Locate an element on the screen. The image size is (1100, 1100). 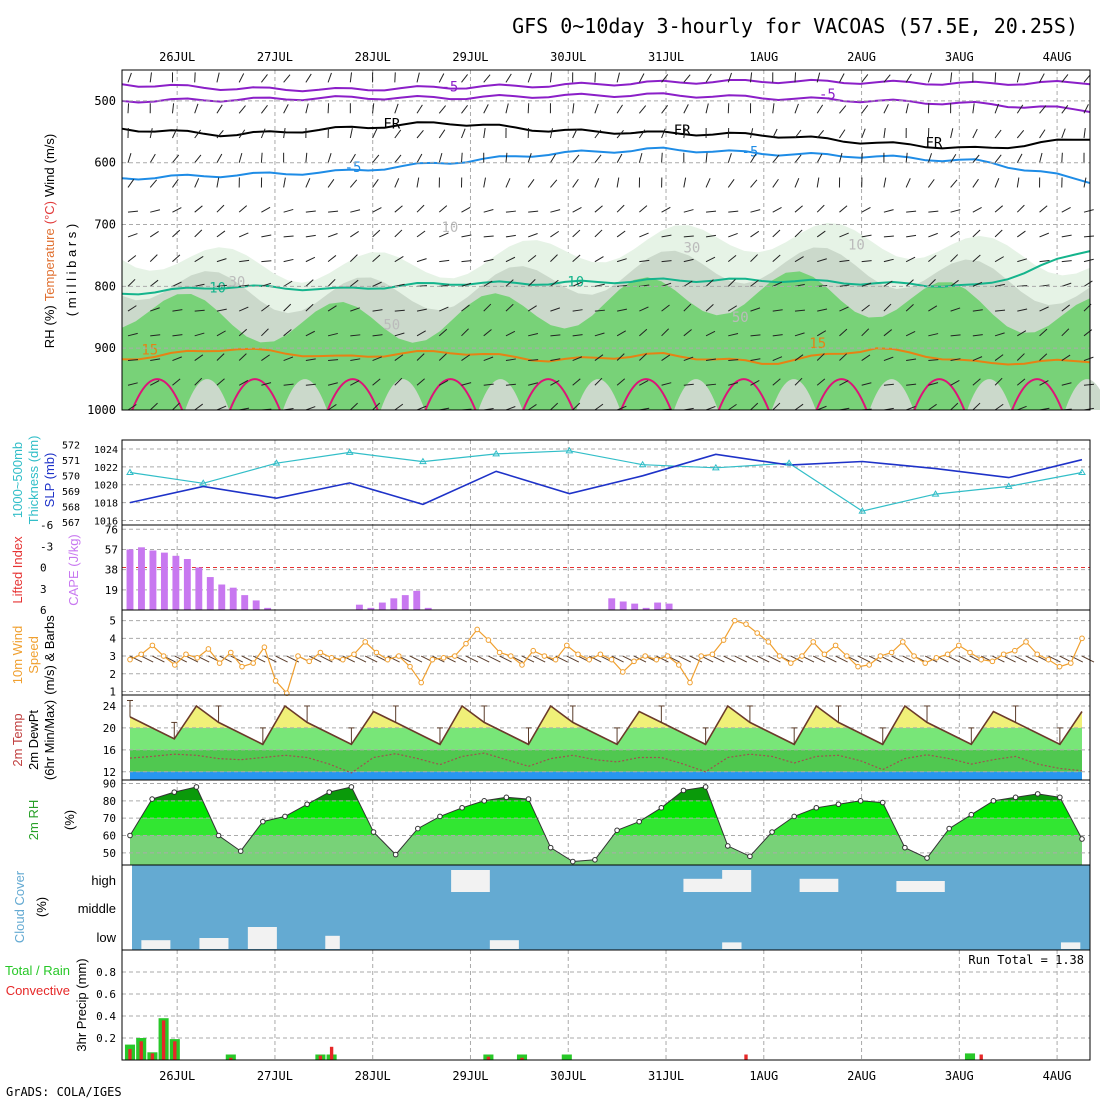
date-label-top: 2AUG is located at coordinates (861, 57).